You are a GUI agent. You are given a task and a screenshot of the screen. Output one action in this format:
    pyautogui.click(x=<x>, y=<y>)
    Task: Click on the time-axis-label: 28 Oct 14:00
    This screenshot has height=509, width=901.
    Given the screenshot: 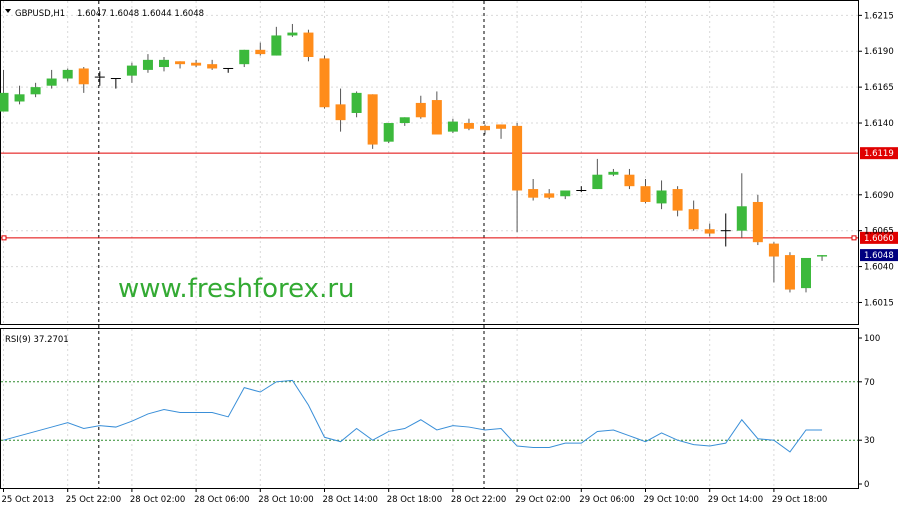 What is the action you would take?
    pyautogui.click(x=350, y=500)
    